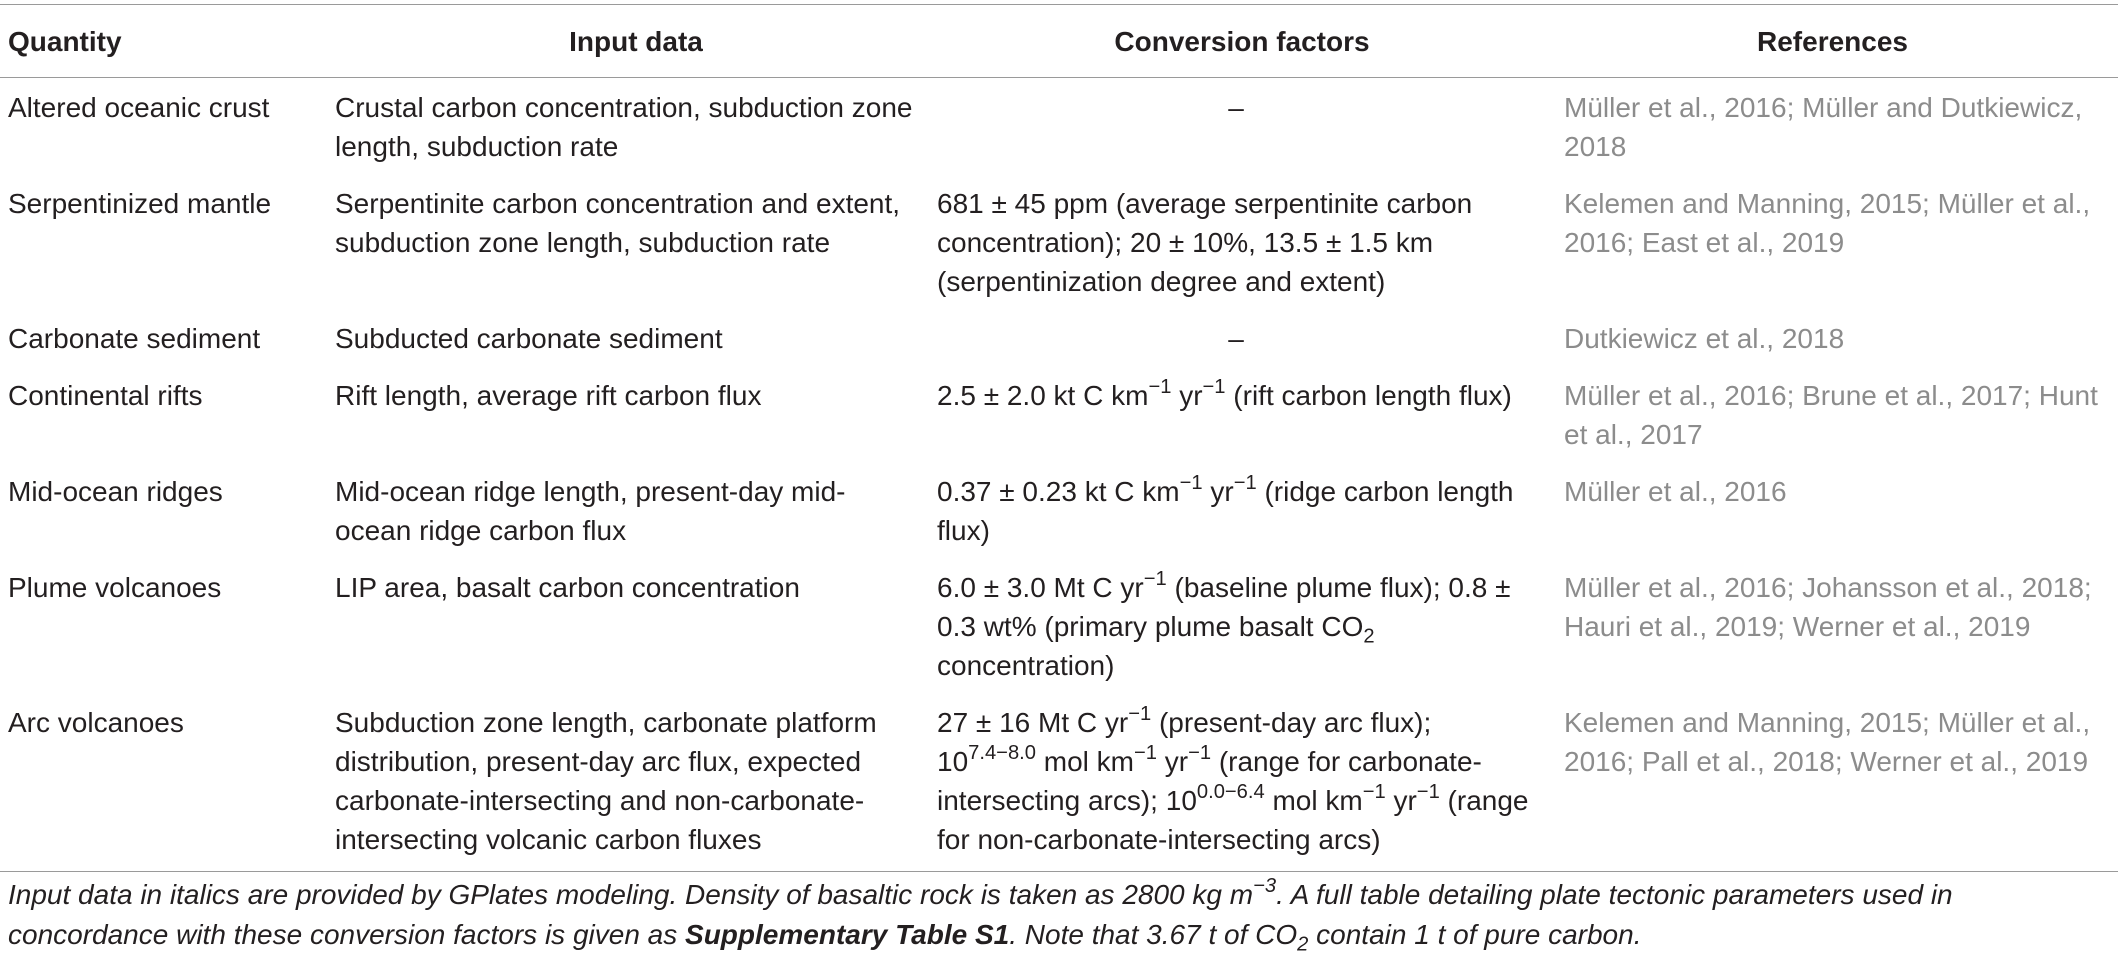  I want to click on quantity-cell: Serpentinized mantle, so click(140, 203).